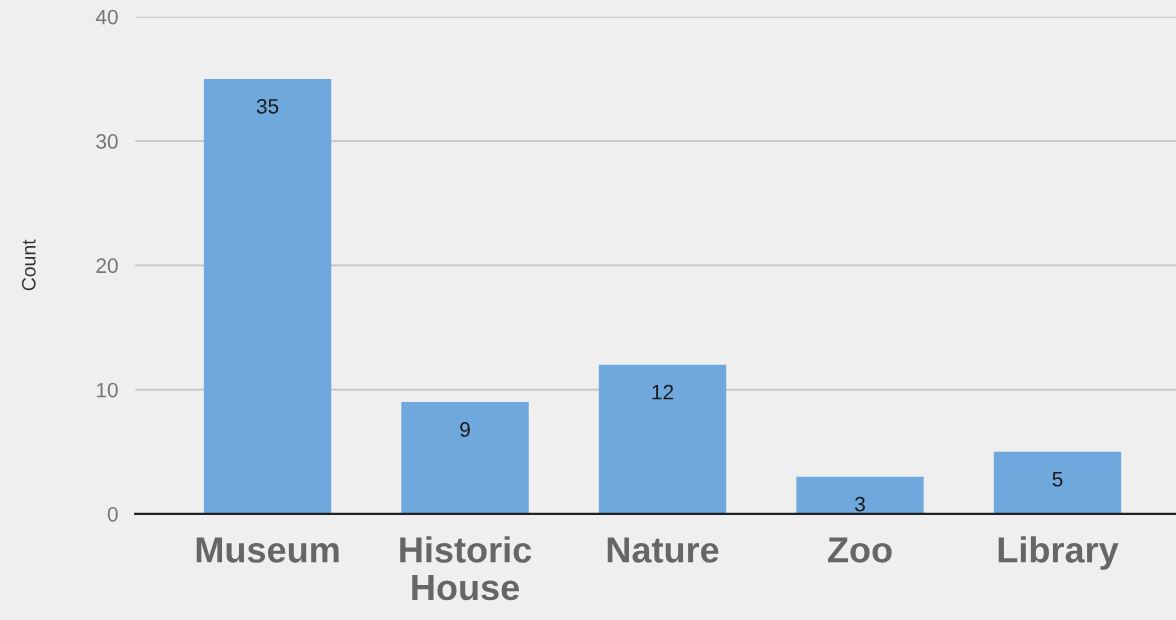 The image size is (1176, 620). What do you see at coordinates (267, 550) in the screenshot?
I see `x-tick-label: Museum` at bounding box center [267, 550].